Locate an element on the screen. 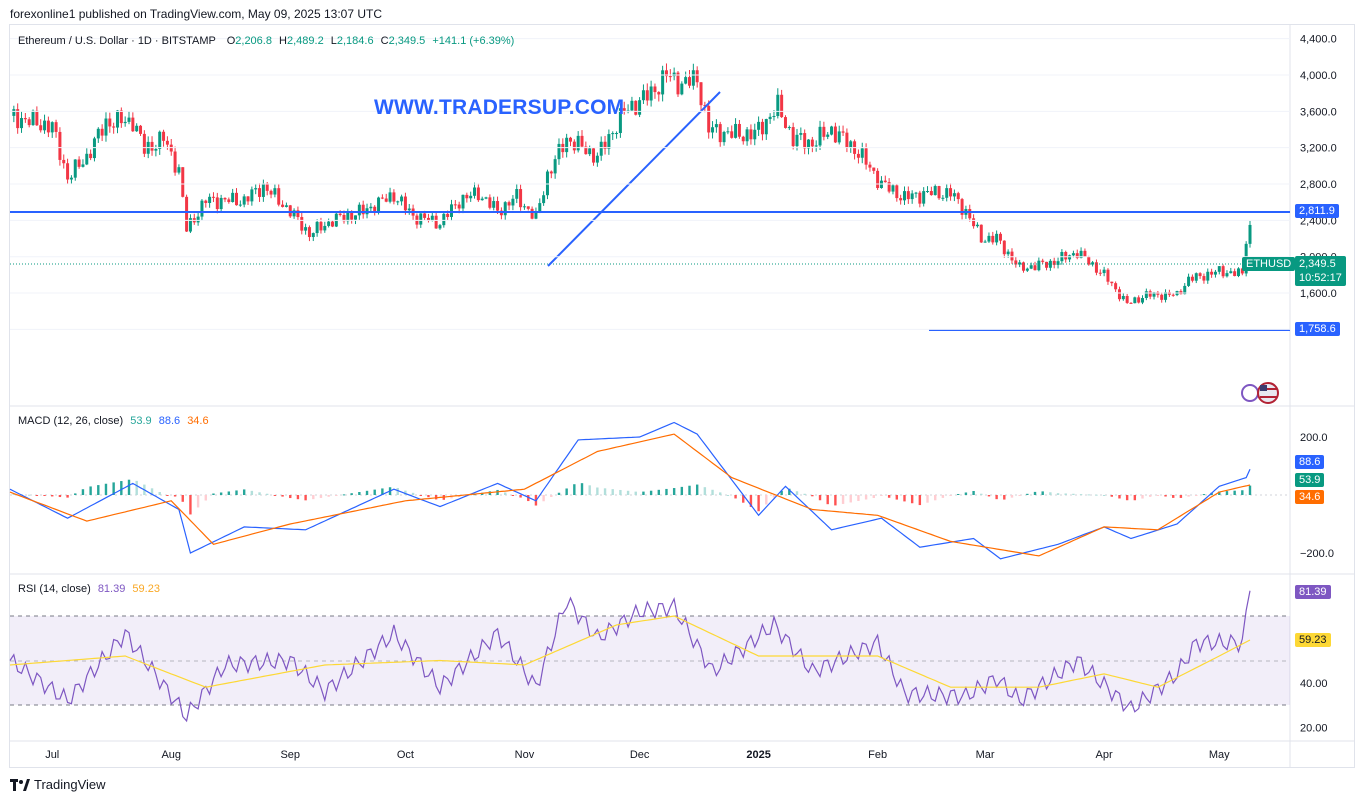  last-price-tag: 2,349.5 10:52:17 is located at coordinates (1320, 271).